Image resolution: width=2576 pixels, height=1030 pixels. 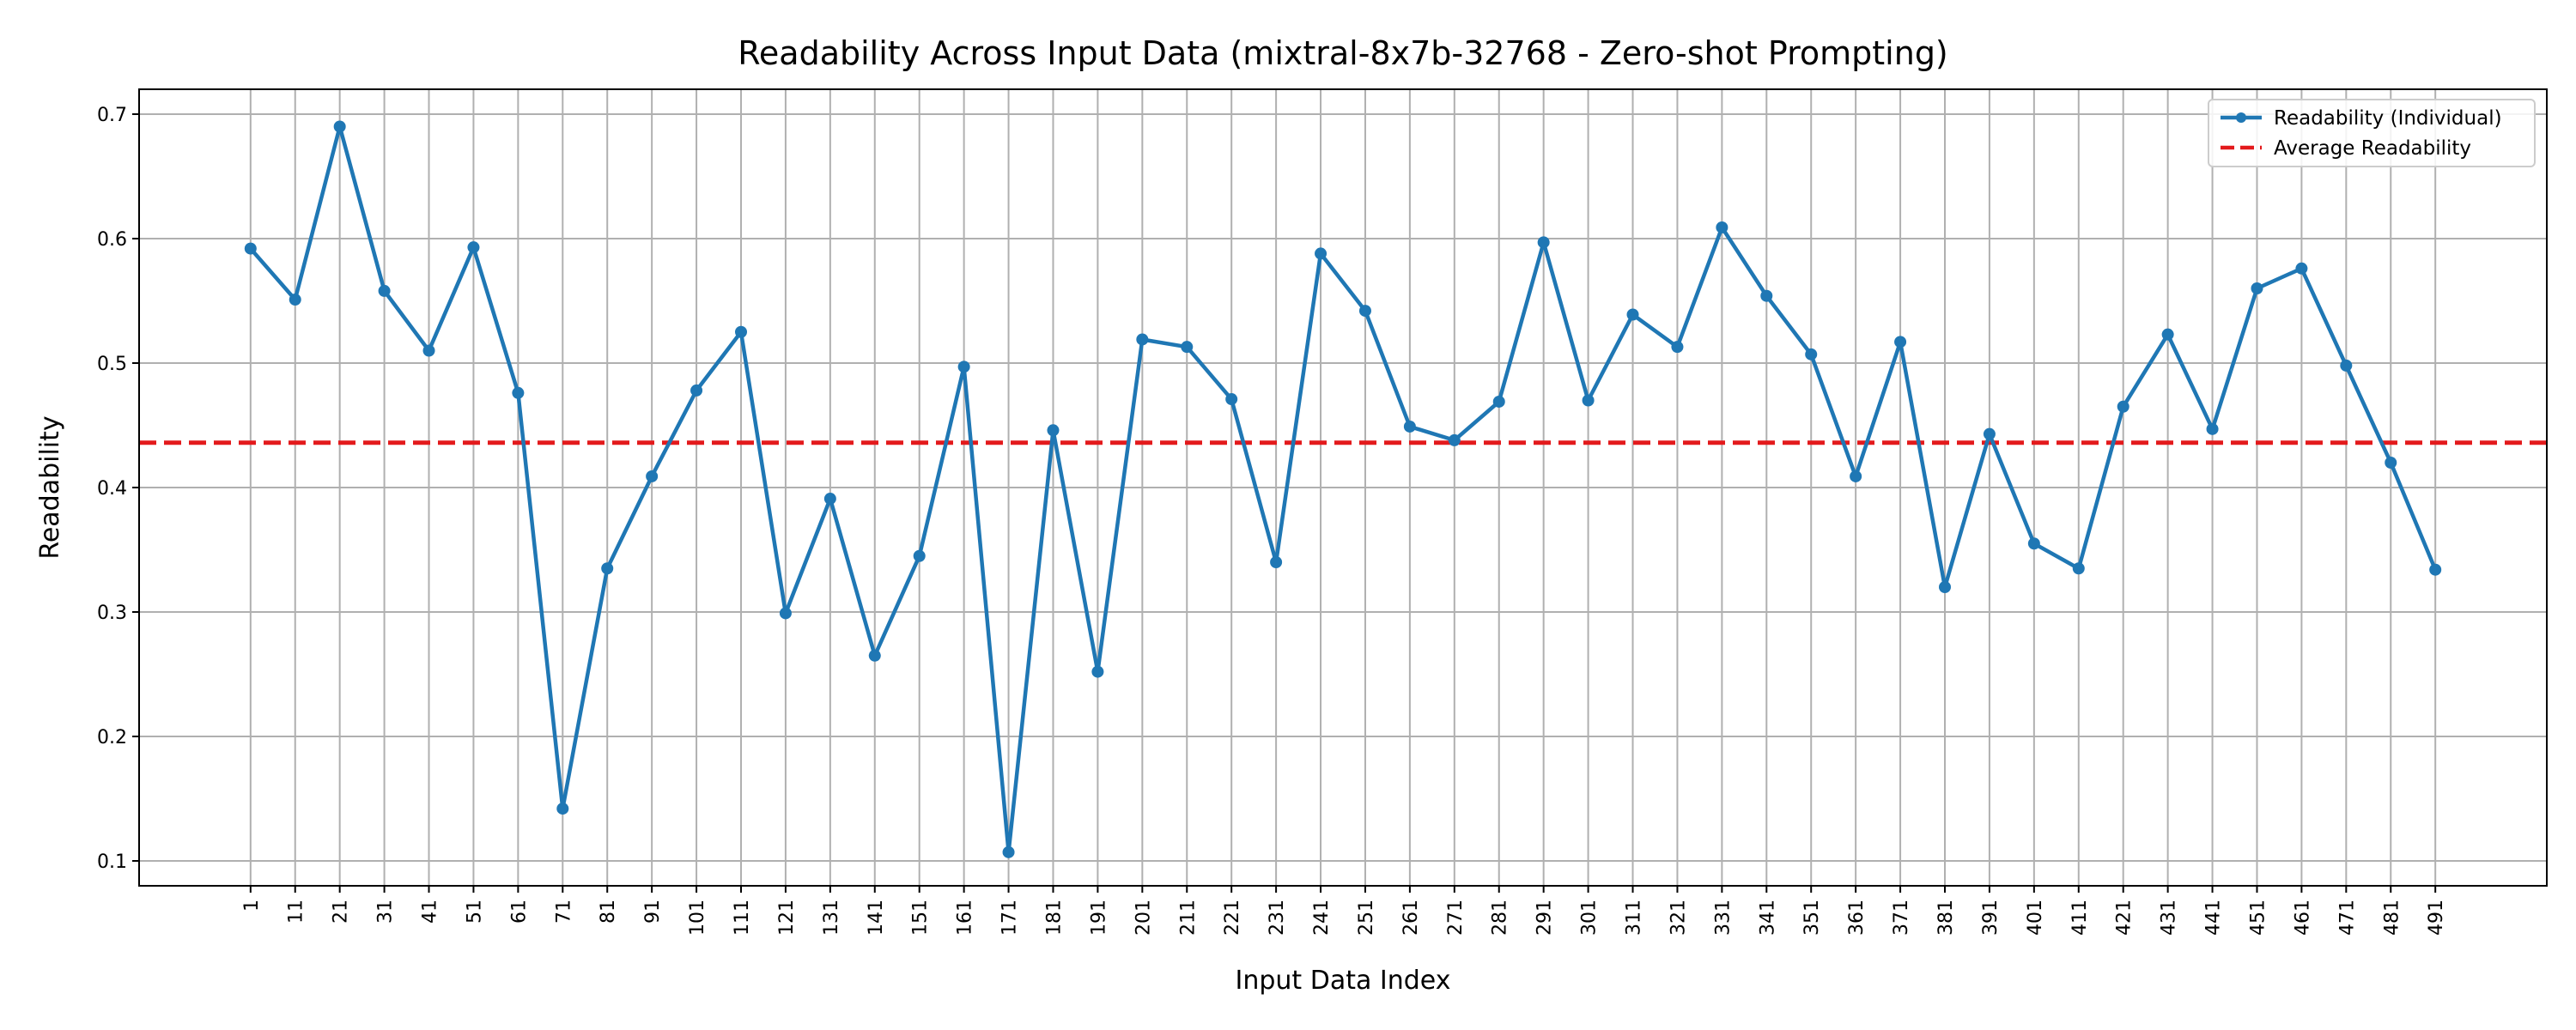 I want to click on x-tick-label: 241, so click(x=1322, y=918).